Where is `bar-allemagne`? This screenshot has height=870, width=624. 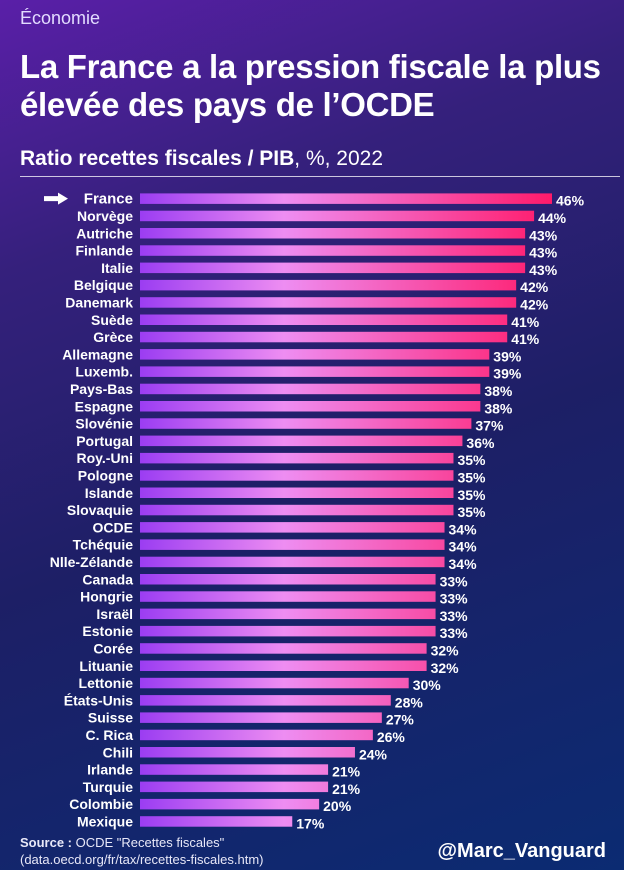 bar-allemagne is located at coordinates (315, 354).